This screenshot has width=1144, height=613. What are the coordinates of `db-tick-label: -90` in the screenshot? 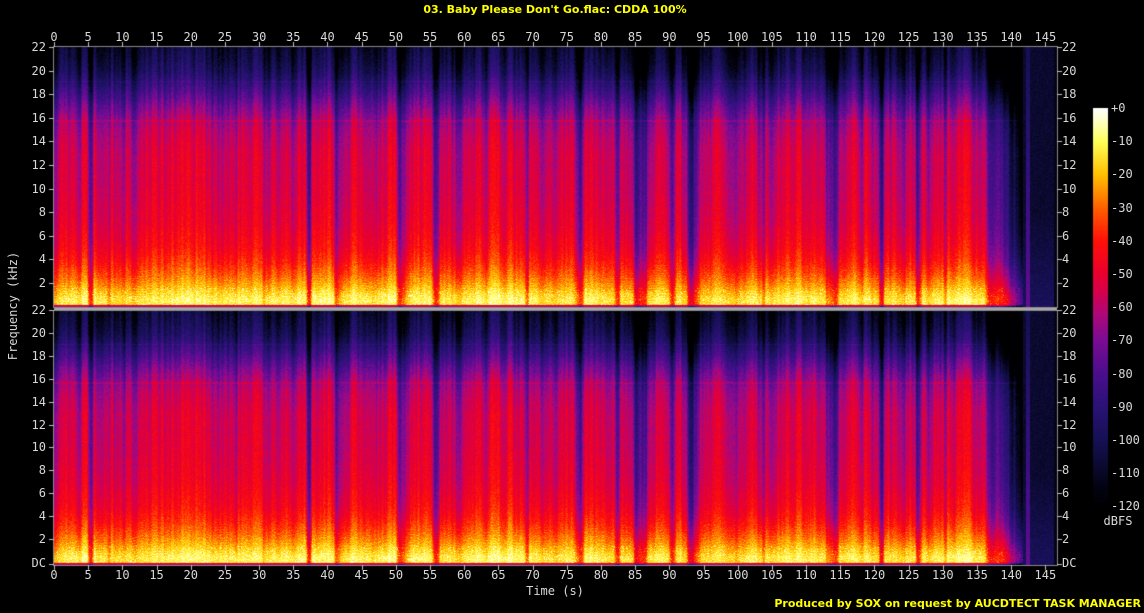 It's located at (1122, 406).